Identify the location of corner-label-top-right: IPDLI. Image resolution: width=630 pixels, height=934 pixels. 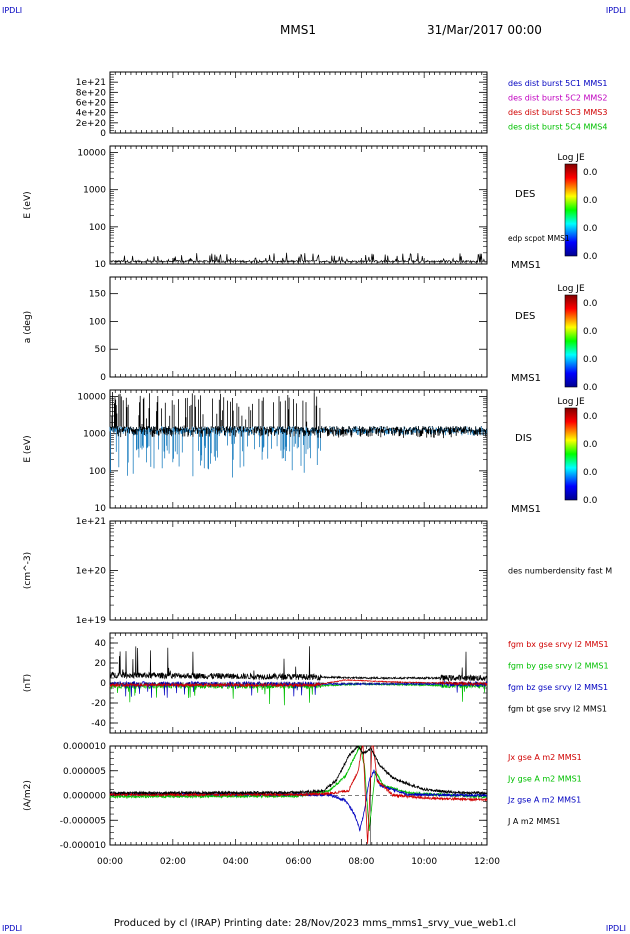
(615, 10).